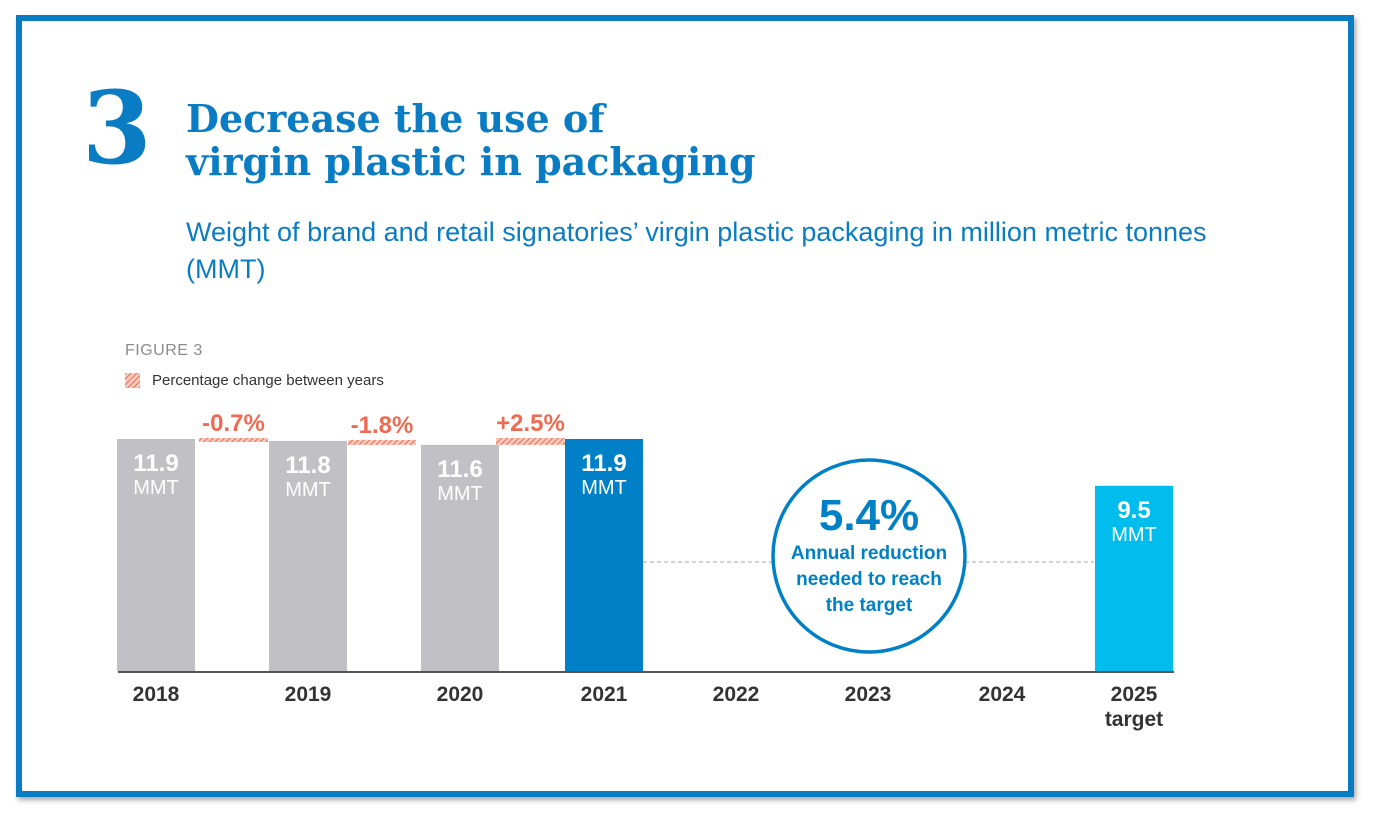 Image resolution: width=1374 pixels, height=818 pixels. Describe the element at coordinates (869, 579) in the screenshot. I see `annotation-line: needed to reach` at that location.